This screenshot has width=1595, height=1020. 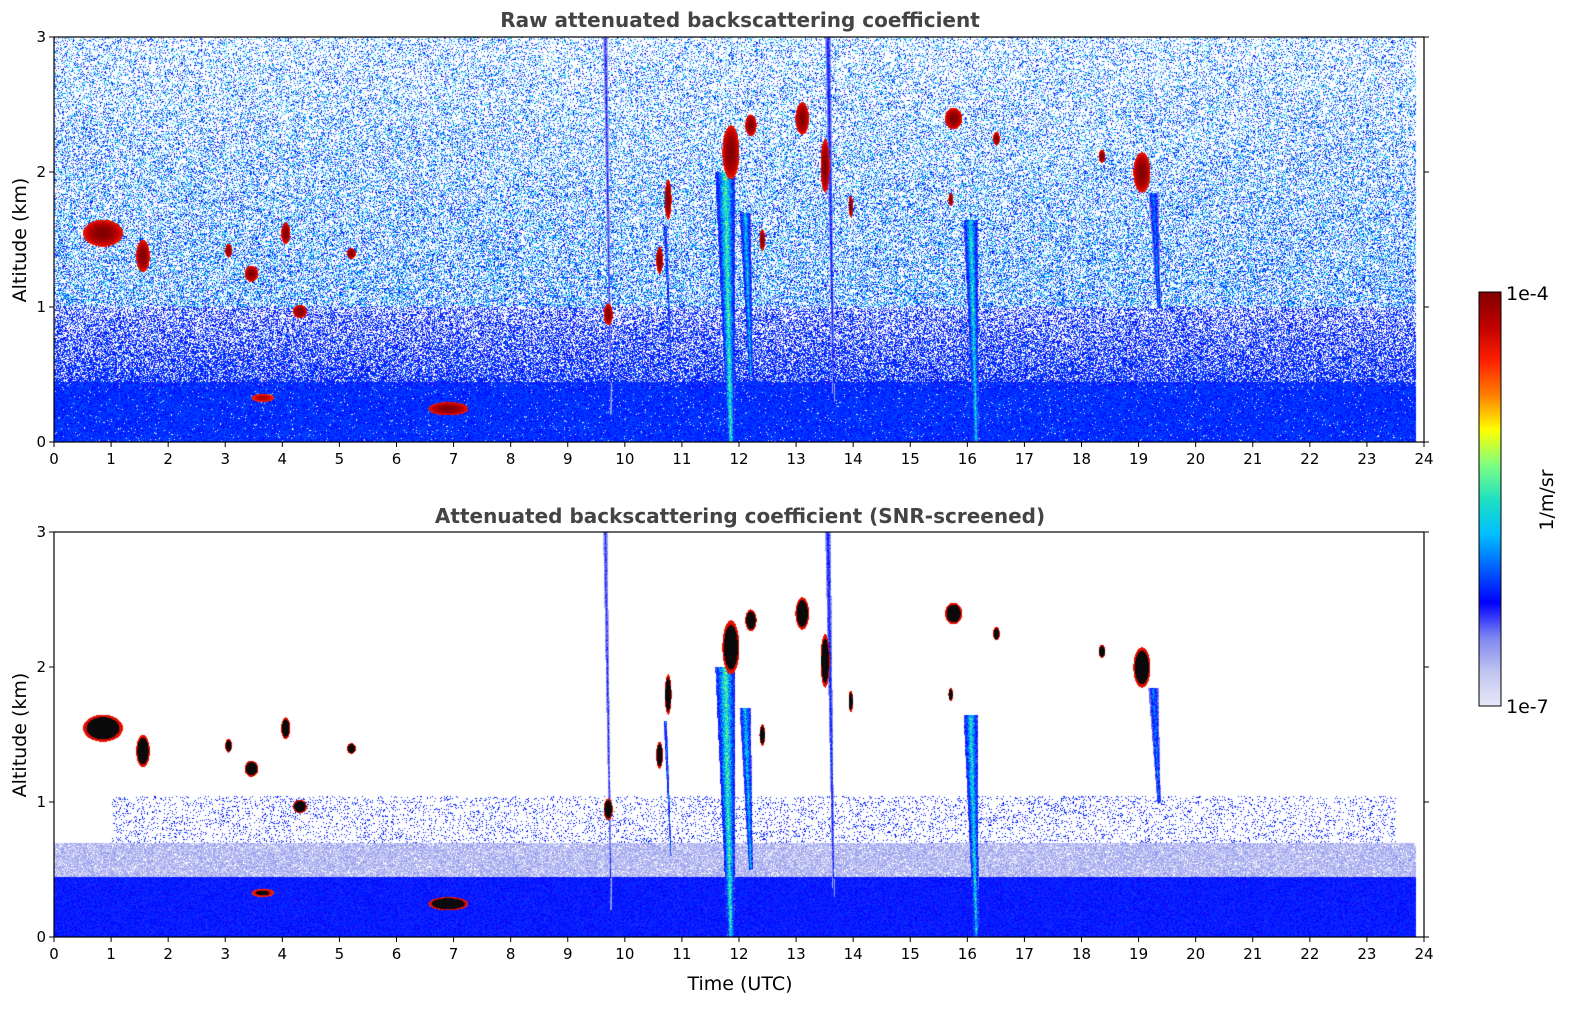 What do you see at coordinates (1527, 707) in the screenshot?
I see `colorbar-min-label: 1e-7` at bounding box center [1527, 707].